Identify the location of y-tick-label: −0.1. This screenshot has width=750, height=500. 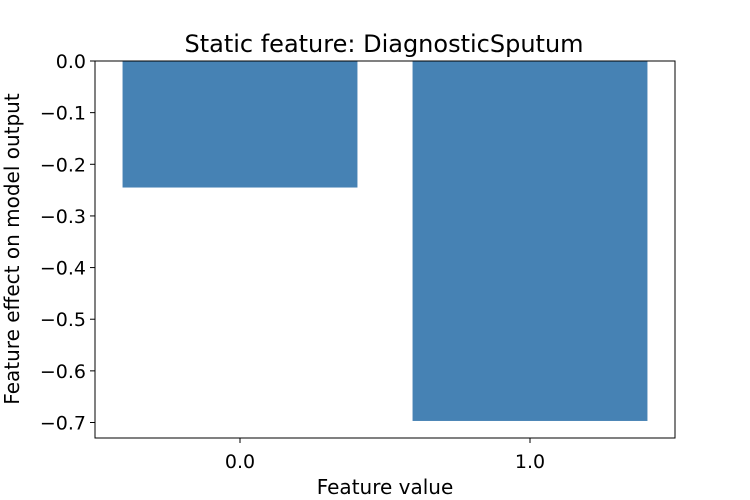
(63, 114).